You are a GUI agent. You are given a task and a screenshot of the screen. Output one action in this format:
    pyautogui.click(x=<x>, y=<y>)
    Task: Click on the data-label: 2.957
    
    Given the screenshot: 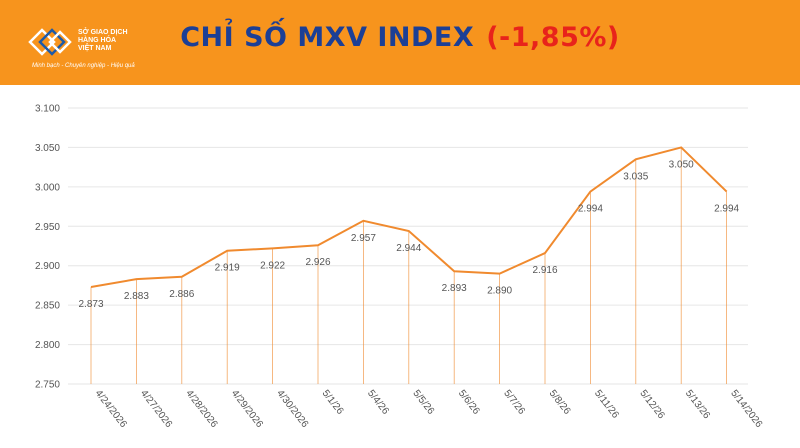 What is the action you would take?
    pyautogui.click(x=363, y=238)
    